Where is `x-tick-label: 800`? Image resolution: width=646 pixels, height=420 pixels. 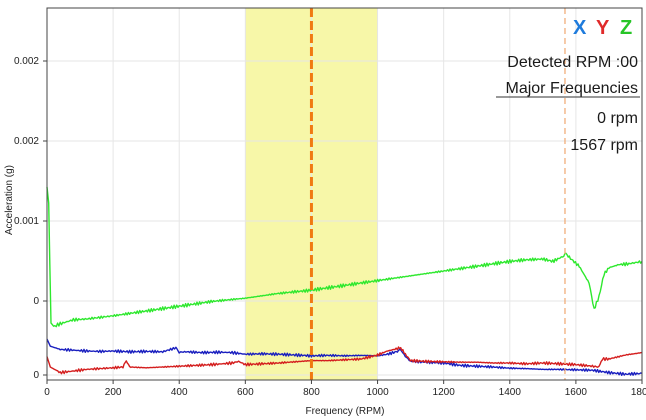
x-tick-label: 800 is located at coordinates (311, 392).